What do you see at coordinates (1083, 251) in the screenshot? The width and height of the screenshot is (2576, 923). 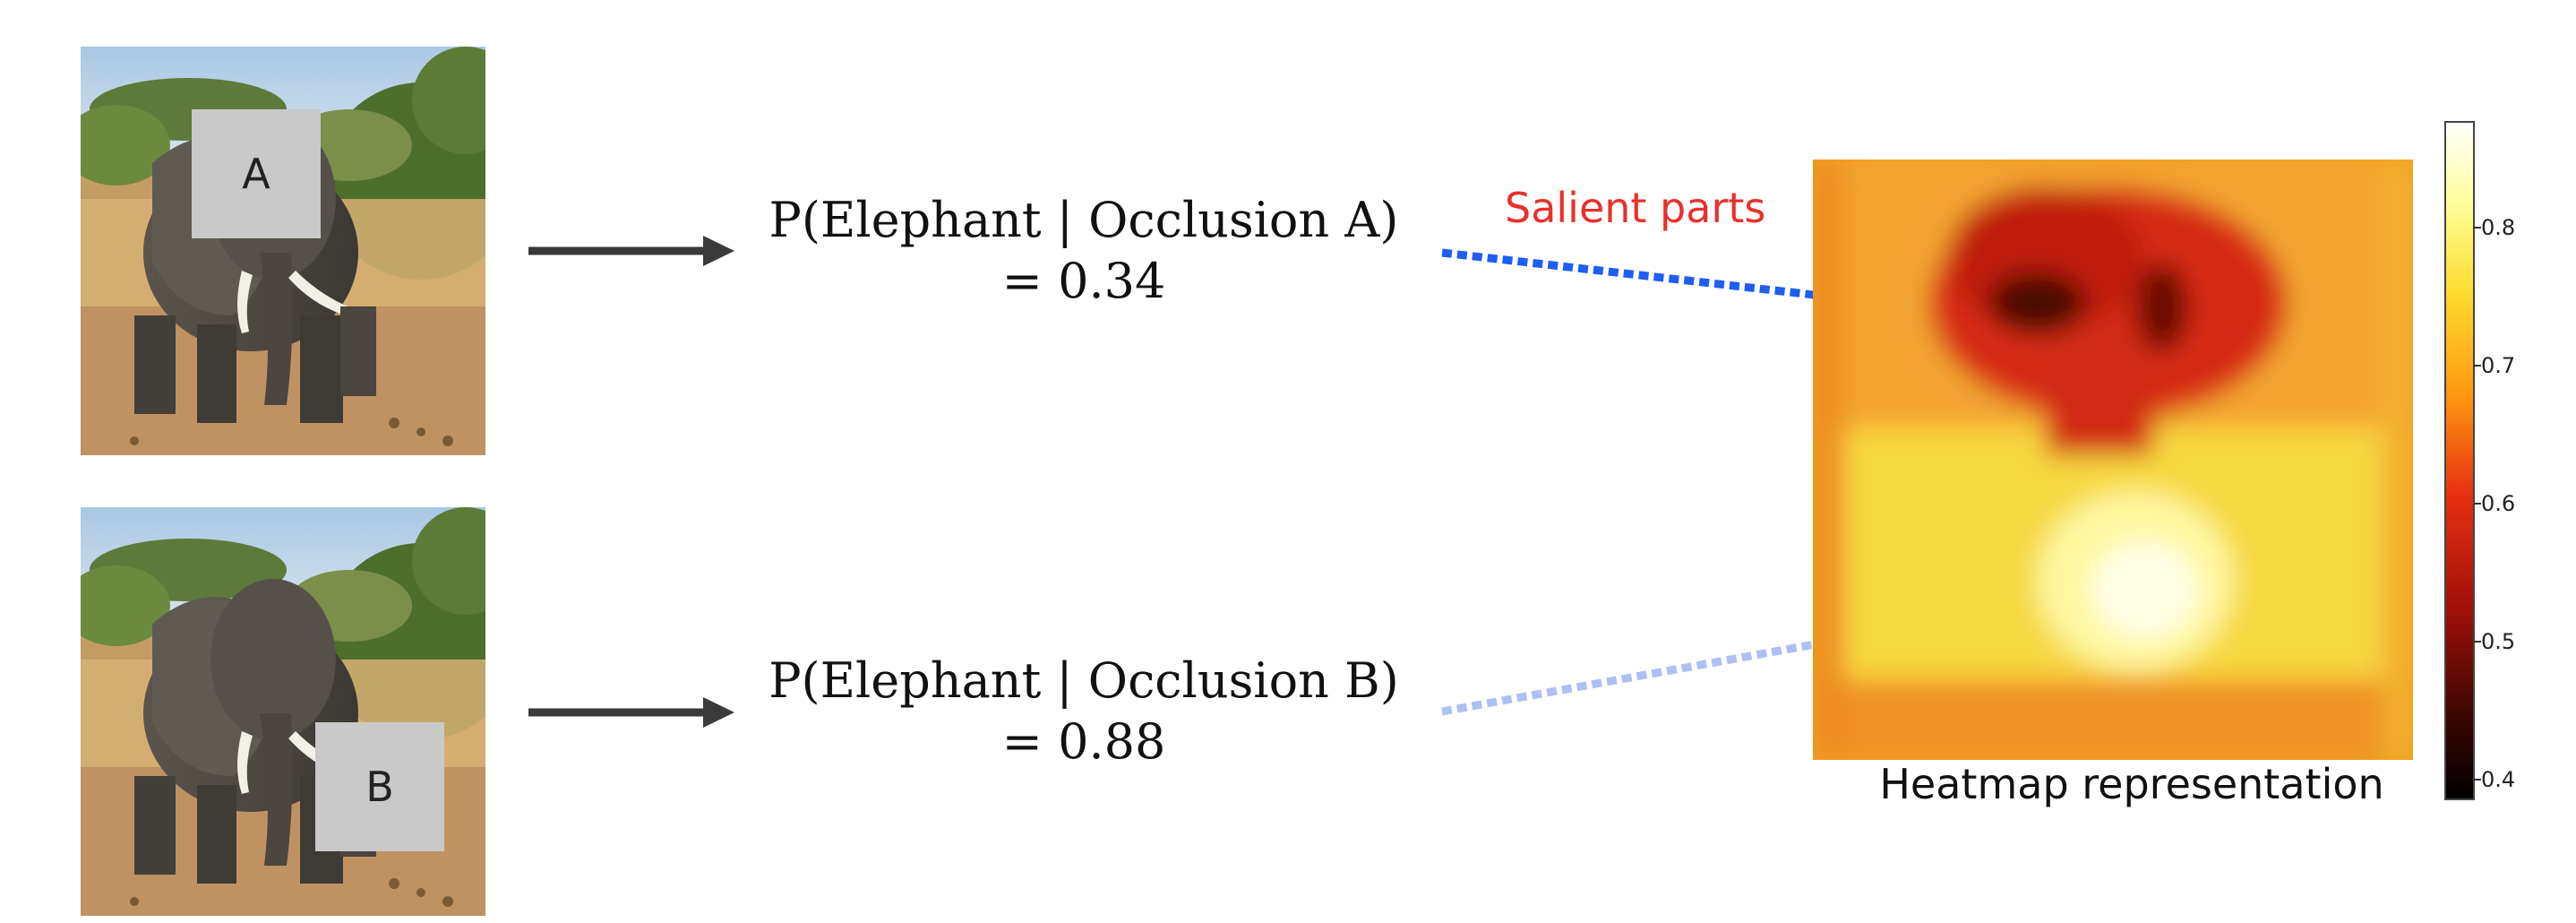 I see `probability-a: P(Elephant | Occlusion A) = 0.34` at bounding box center [1083, 251].